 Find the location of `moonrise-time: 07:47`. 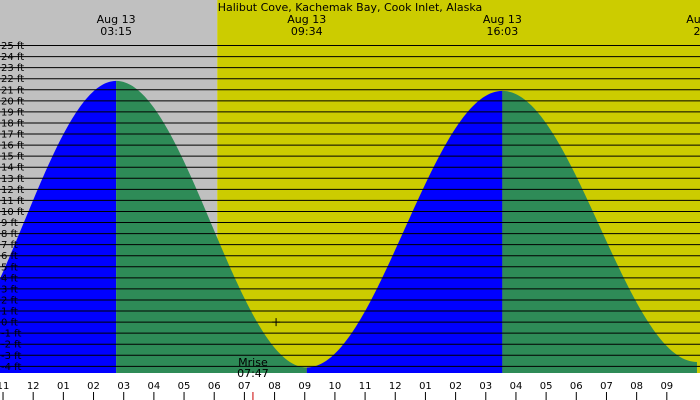

moonrise-time: 07:47 is located at coordinates (253, 373).